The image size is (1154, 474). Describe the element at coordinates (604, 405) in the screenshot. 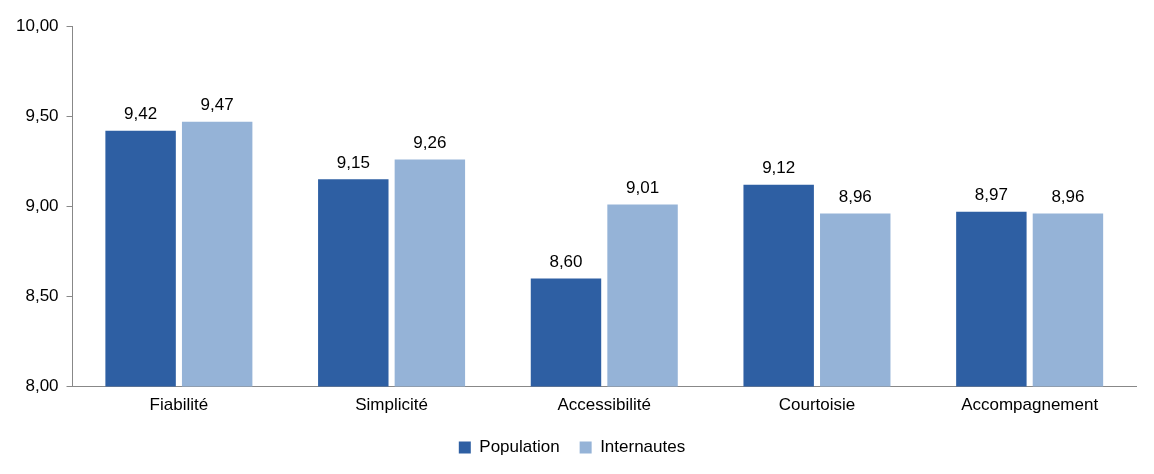

I see `x-tick-label: Accessibilité` at that location.